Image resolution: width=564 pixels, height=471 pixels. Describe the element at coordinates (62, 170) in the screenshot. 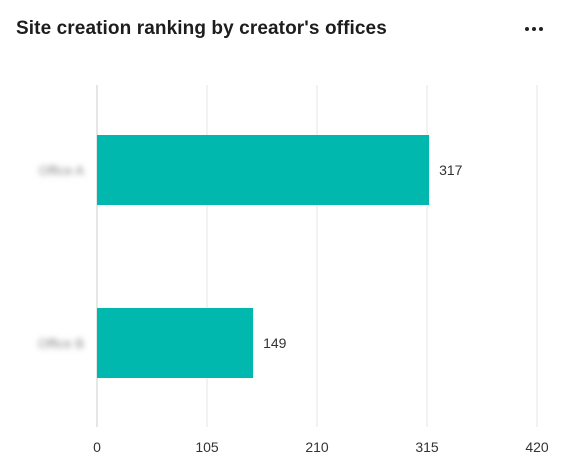

I see `category-label: Office A` at that location.